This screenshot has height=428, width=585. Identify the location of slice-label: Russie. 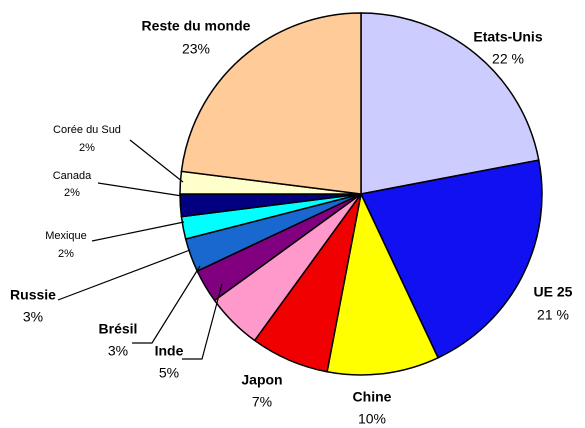
(33, 295).